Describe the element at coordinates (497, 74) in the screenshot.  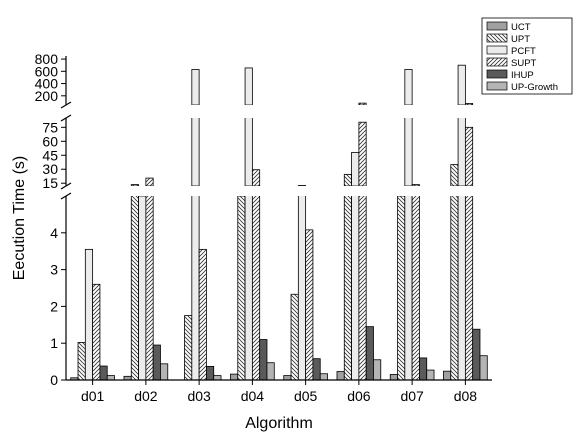
I see `legend-swatch-ihup` at that location.